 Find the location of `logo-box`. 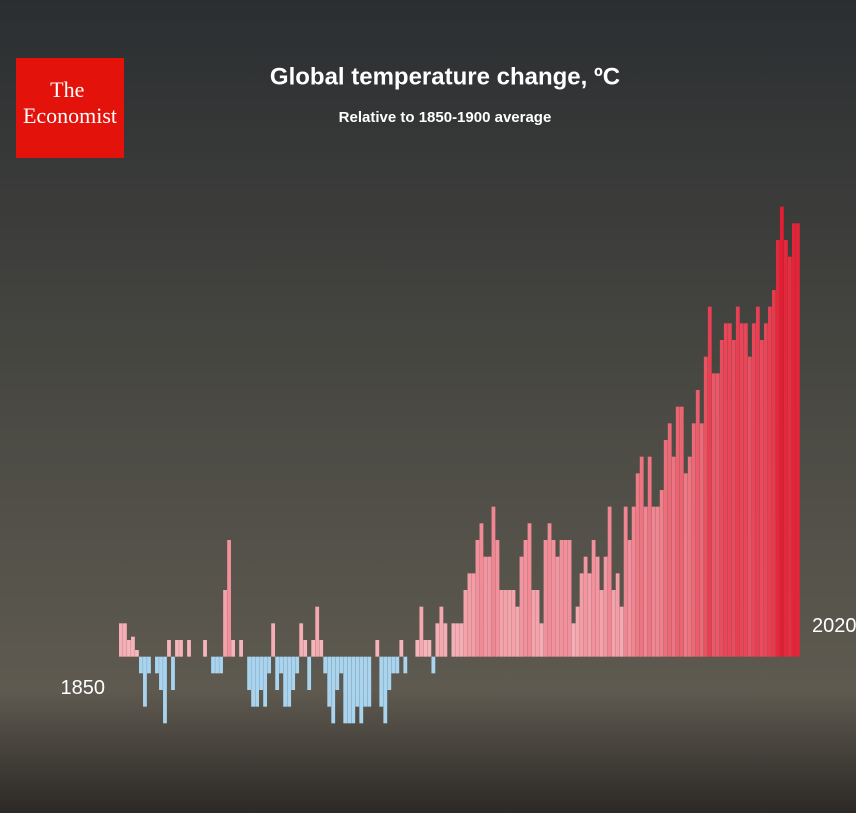

logo-box is located at coordinates (70, 108).